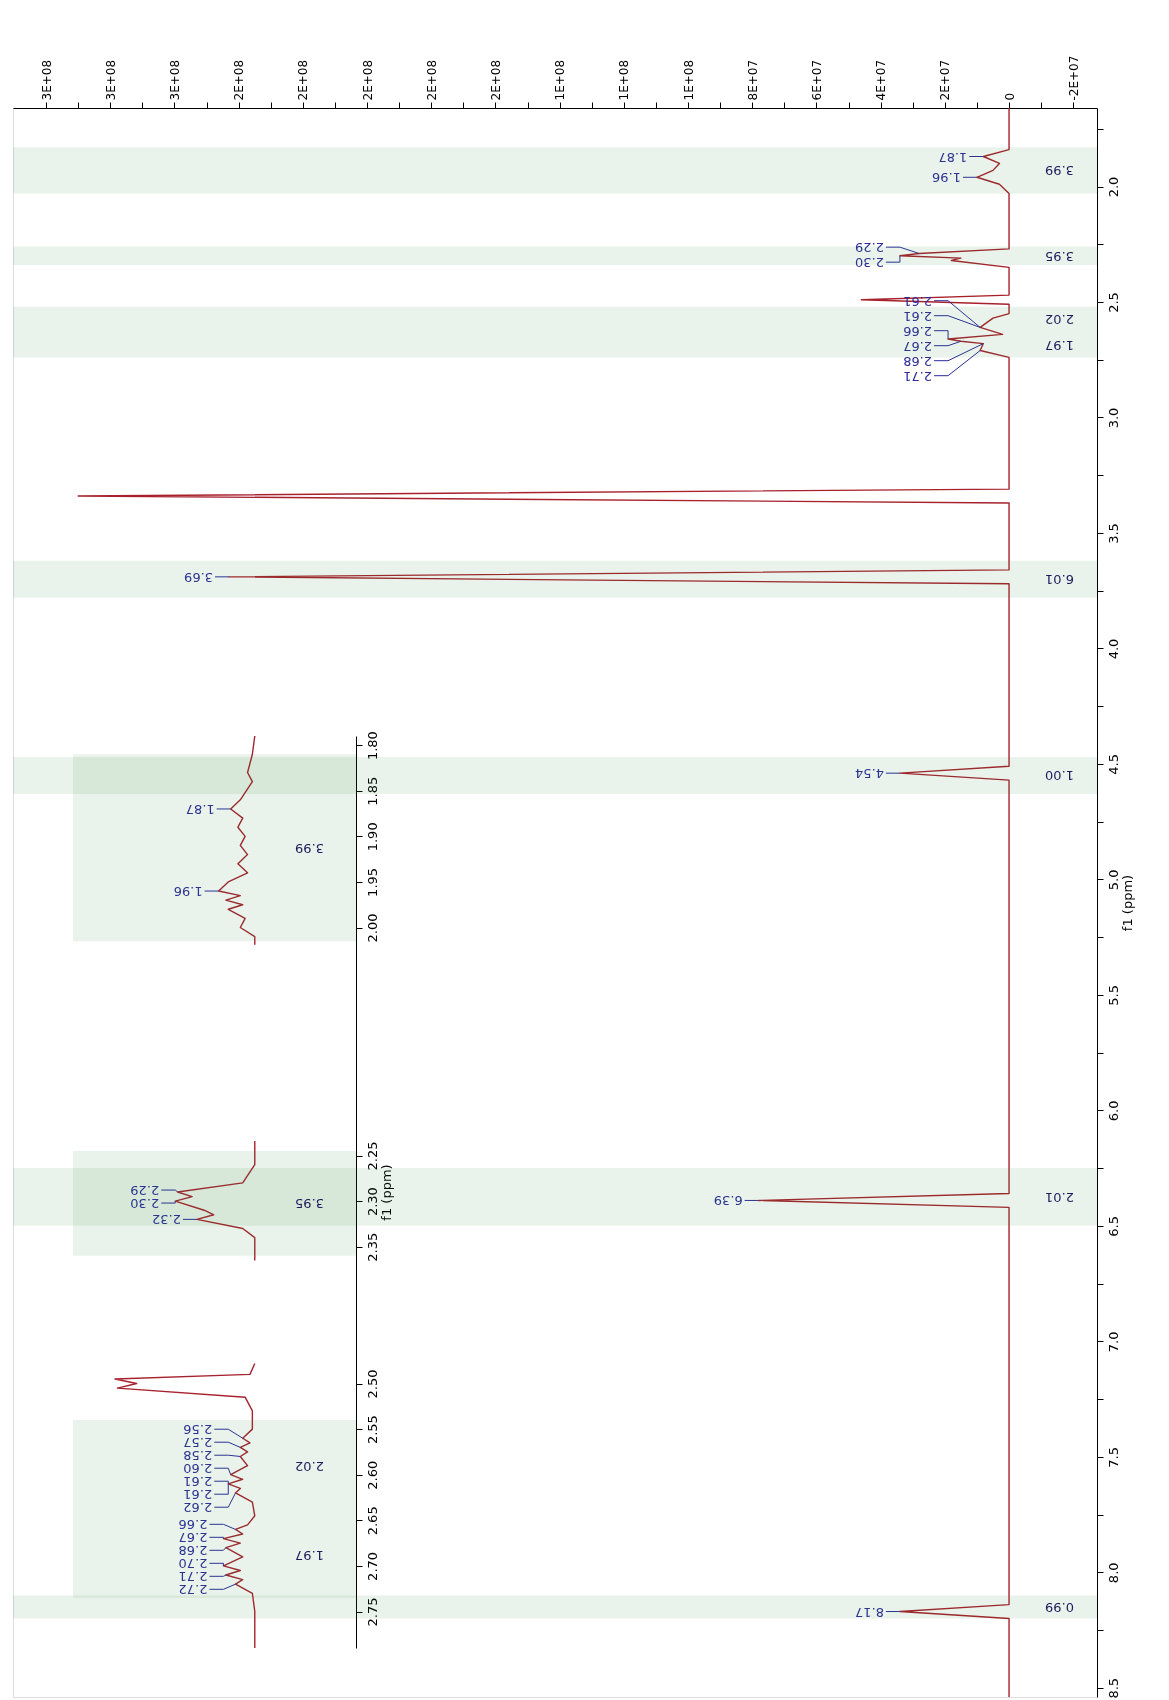 The height and width of the screenshot is (1700, 1169). What do you see at coordinates (372, 1521) in the screenshot?
I see `y-tick-label: 2.65` at bounding box center [372, 1521].